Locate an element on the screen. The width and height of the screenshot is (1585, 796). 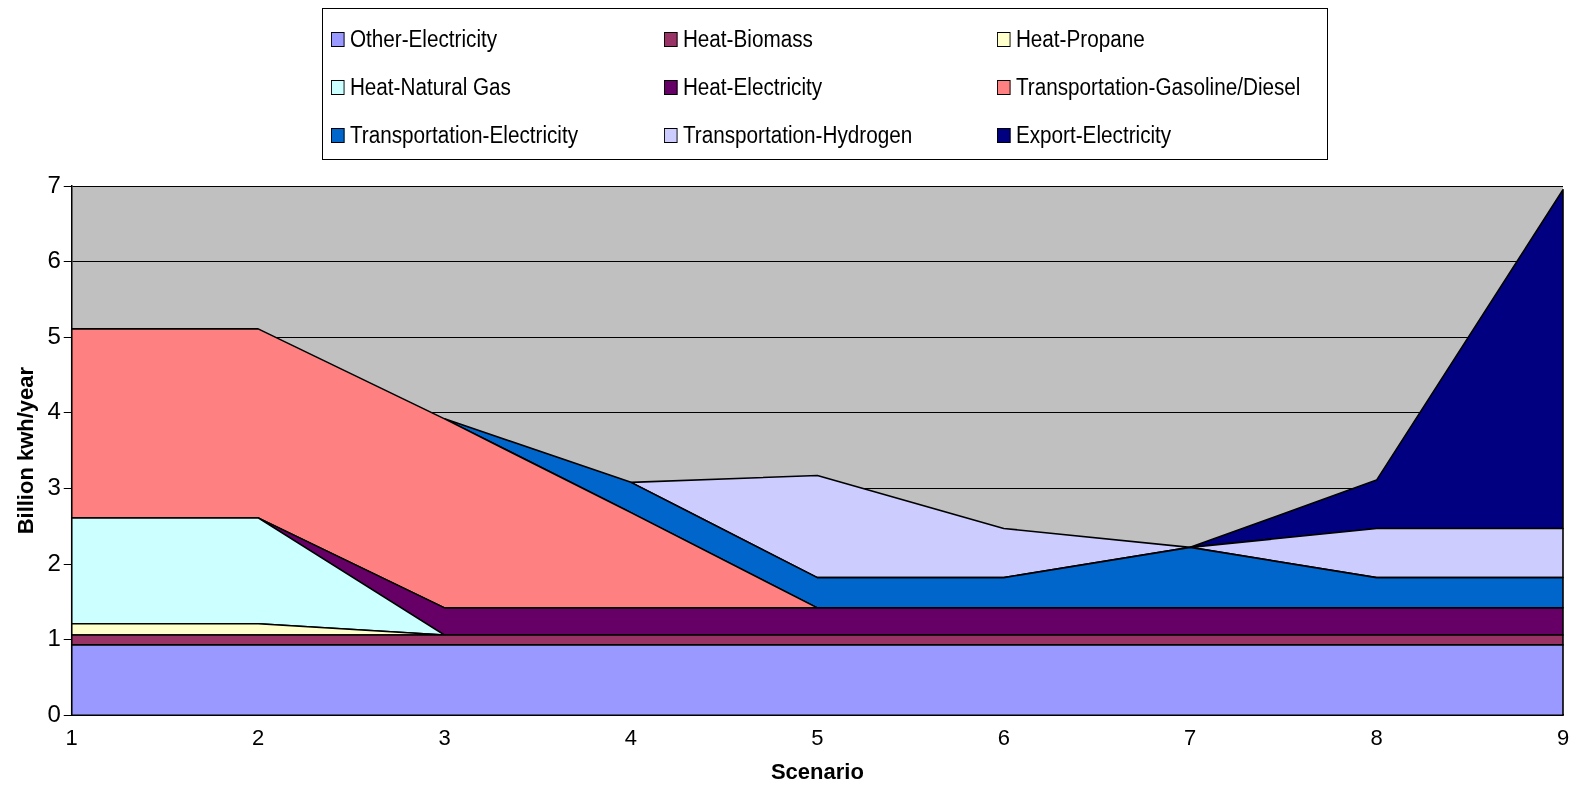
y-tick-label: 2 is located at coordinates (54, 562).